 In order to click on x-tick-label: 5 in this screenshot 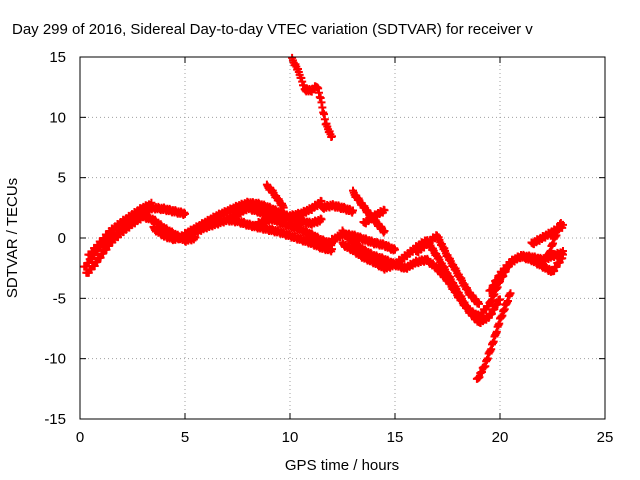, I will do `click(185, 437)`.